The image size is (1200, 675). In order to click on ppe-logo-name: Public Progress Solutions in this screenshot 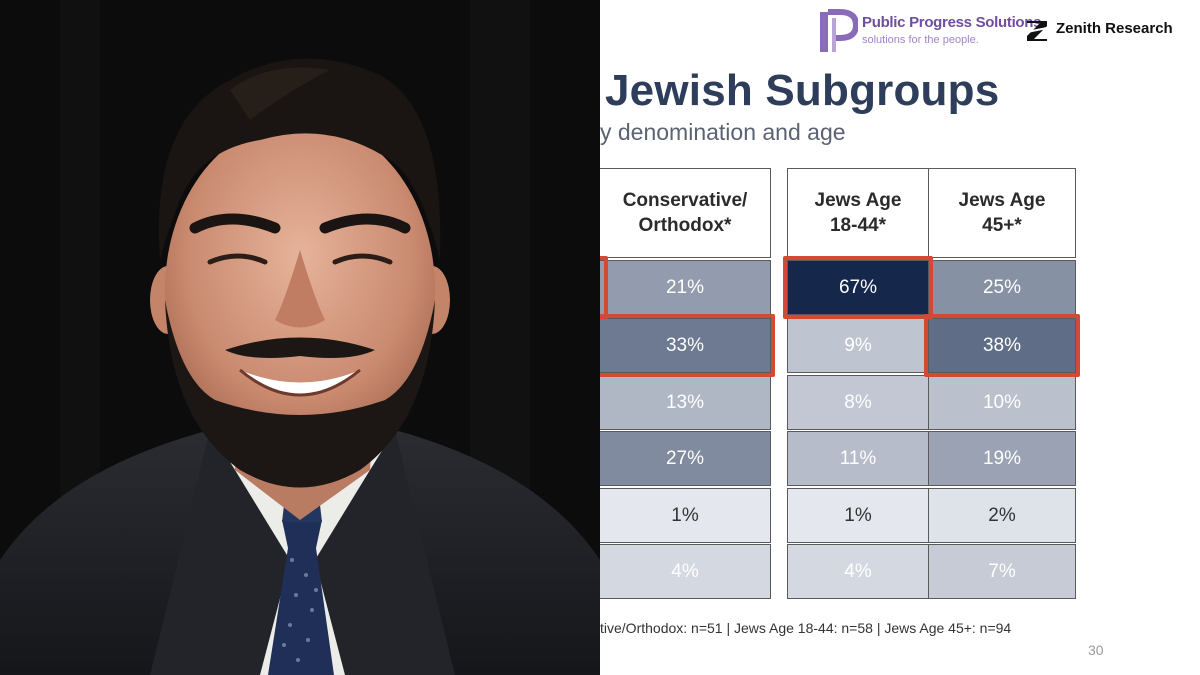, I will do `click(952, 22)`.